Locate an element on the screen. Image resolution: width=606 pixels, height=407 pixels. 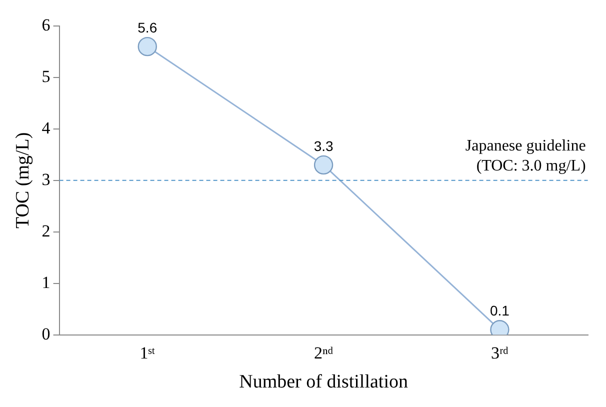
data-label: 3.3 is located at coordinates (324, 146).